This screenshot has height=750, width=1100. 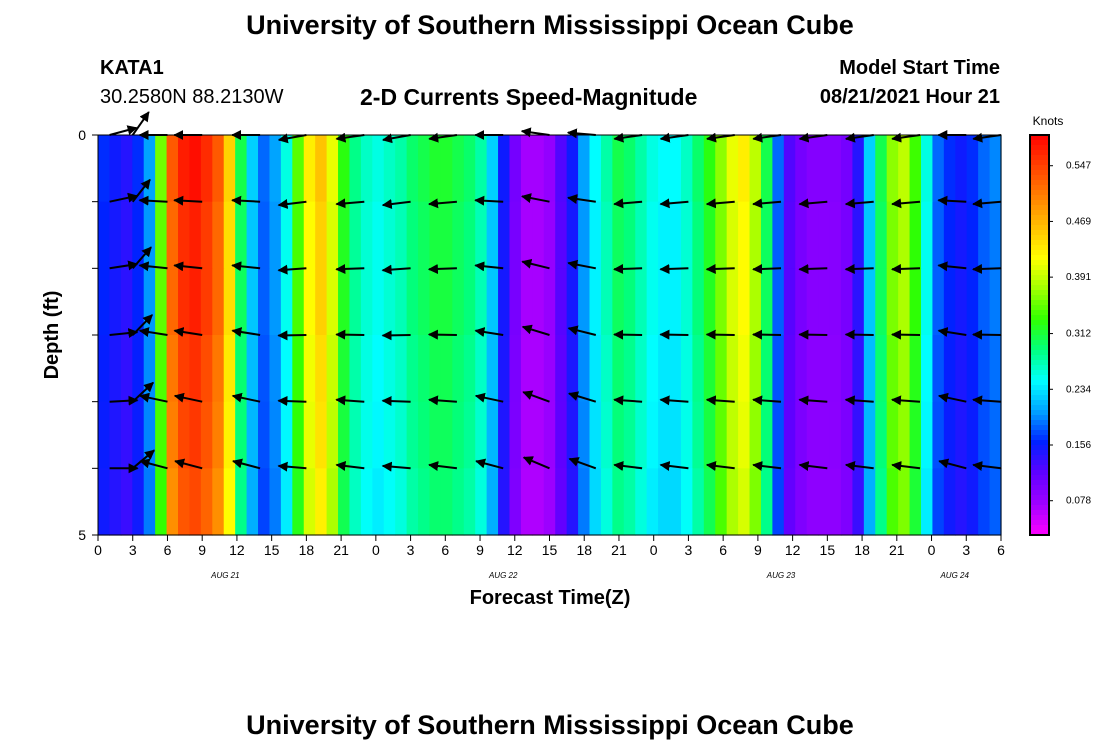 I want to click on x-tick-label: 12, so click(x=515, y=550).